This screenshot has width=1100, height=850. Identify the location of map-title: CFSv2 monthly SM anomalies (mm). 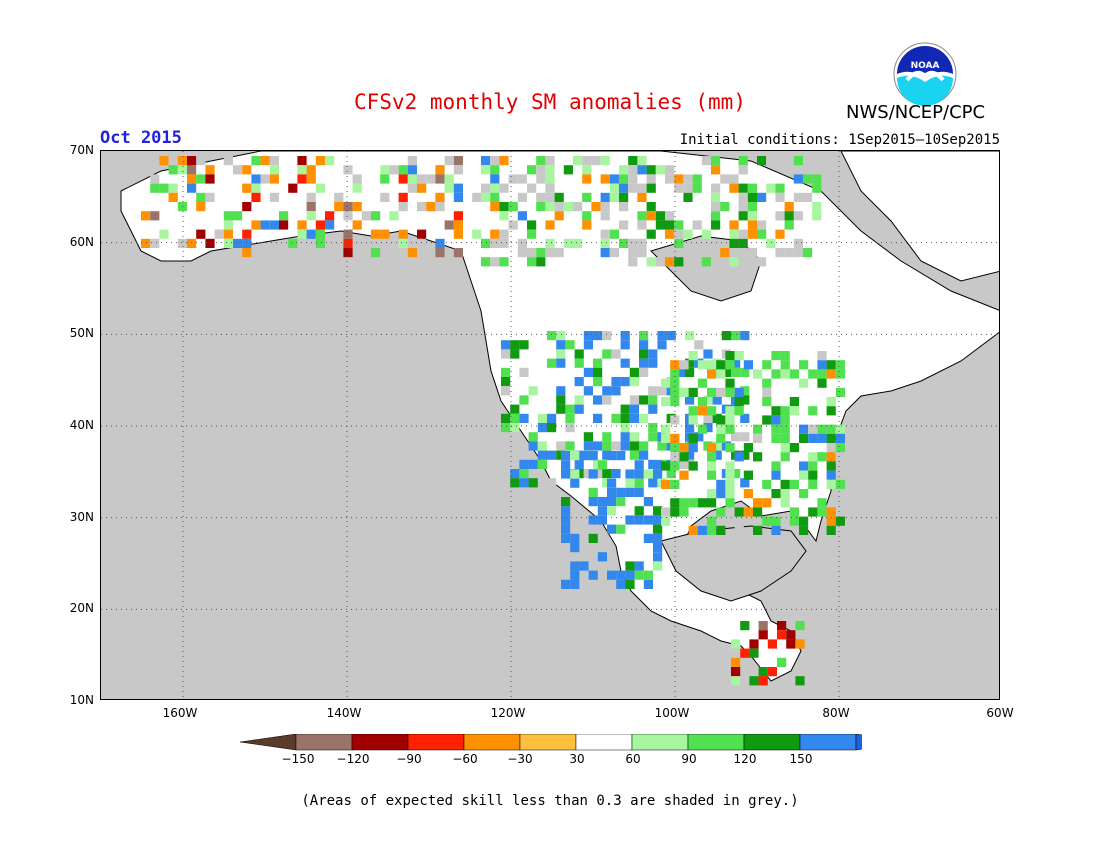
(550, 102).